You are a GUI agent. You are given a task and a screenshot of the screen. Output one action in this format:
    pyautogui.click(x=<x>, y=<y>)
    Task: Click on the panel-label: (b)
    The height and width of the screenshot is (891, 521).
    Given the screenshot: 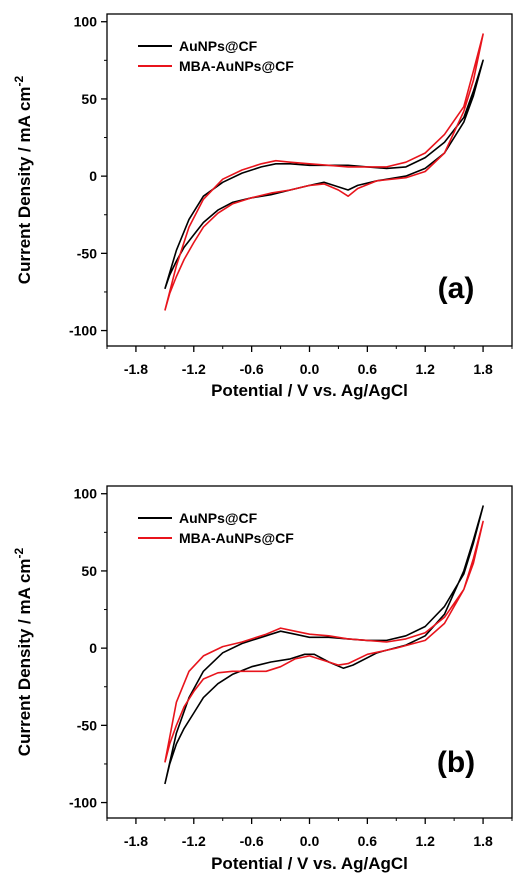 What is the action you would take?
    pyautogui.click(x=456, y=762)
    